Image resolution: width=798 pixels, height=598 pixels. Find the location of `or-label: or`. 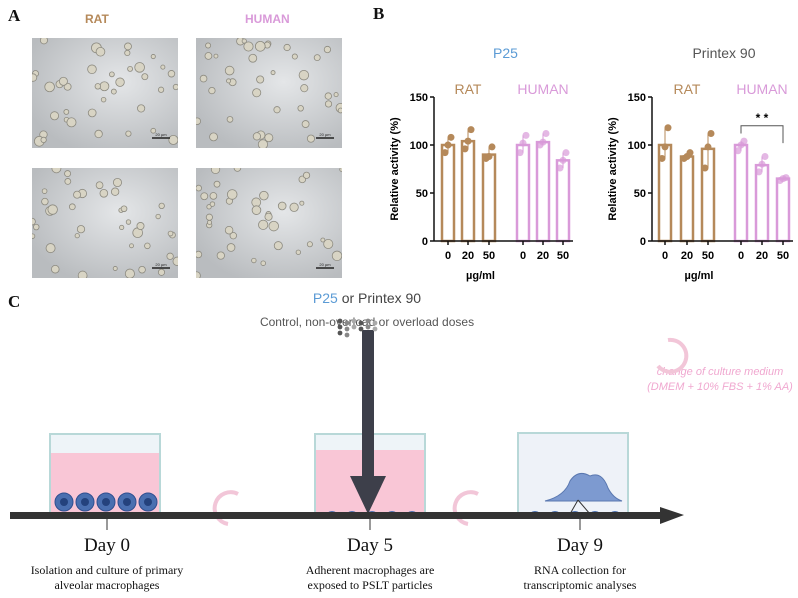

or-label: or is located at coordinates (348, 298).